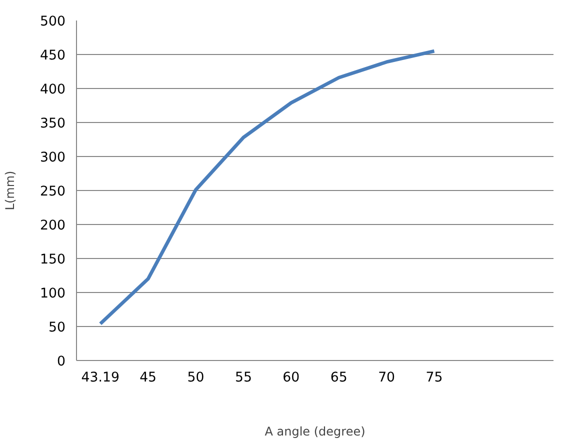 Image resolution: width=571 pixels, height=441 pixels. What do you see at coordinates (53, 260) in the screenshot?
I see `y-tick-label: 150` at bounding box center [53, 260].